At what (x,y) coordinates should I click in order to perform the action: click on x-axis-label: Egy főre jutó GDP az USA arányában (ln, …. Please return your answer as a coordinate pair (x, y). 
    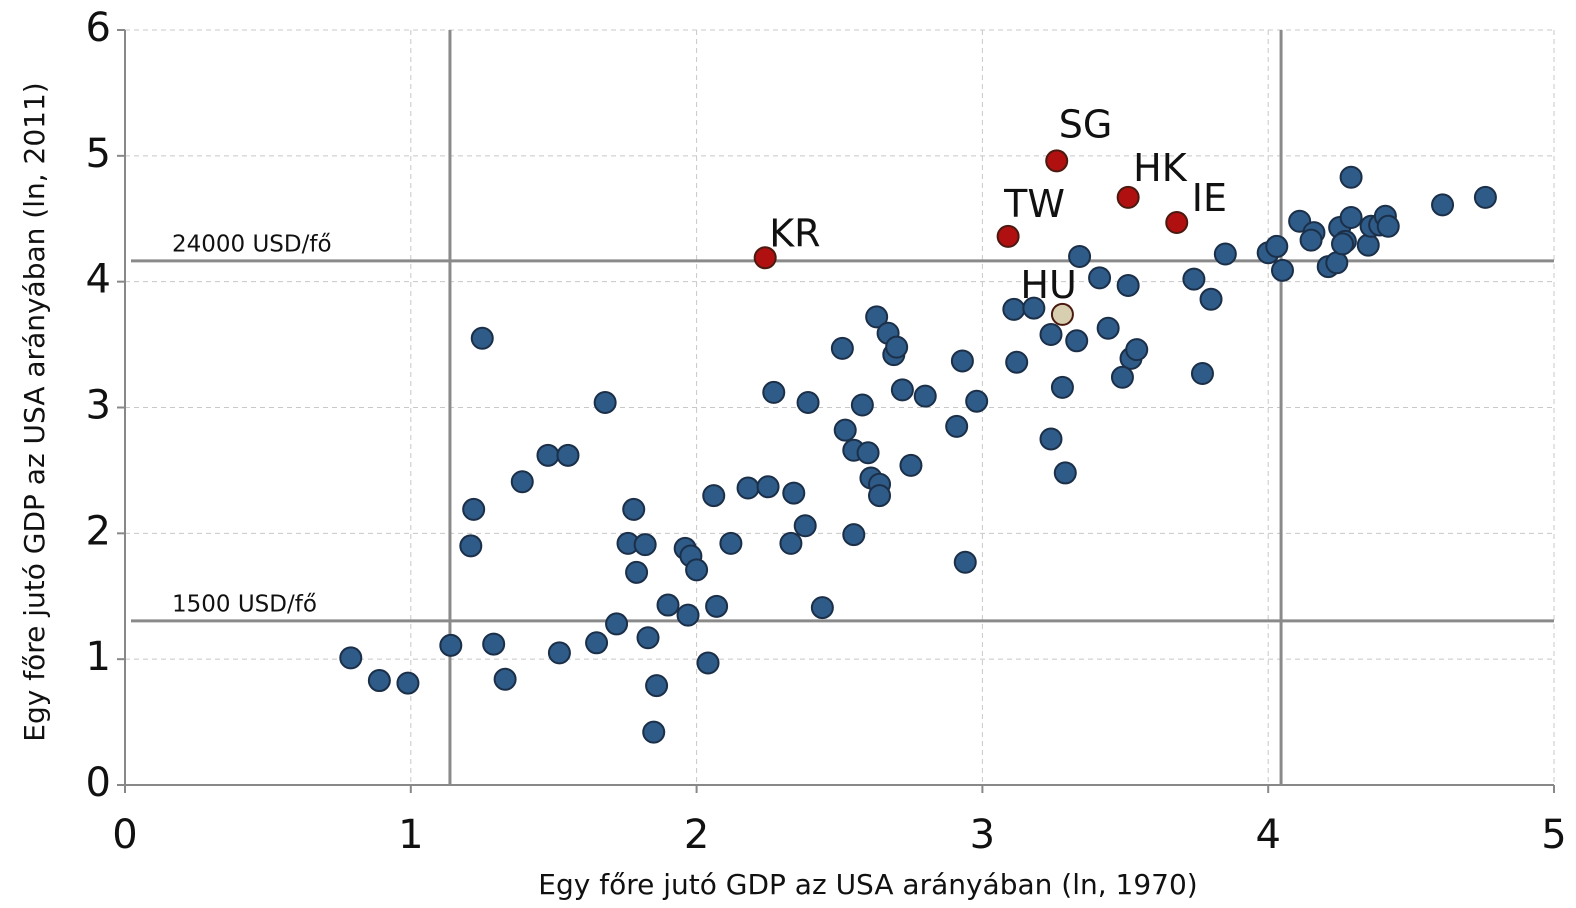
    Looking at the image, I should click on (867, 884).